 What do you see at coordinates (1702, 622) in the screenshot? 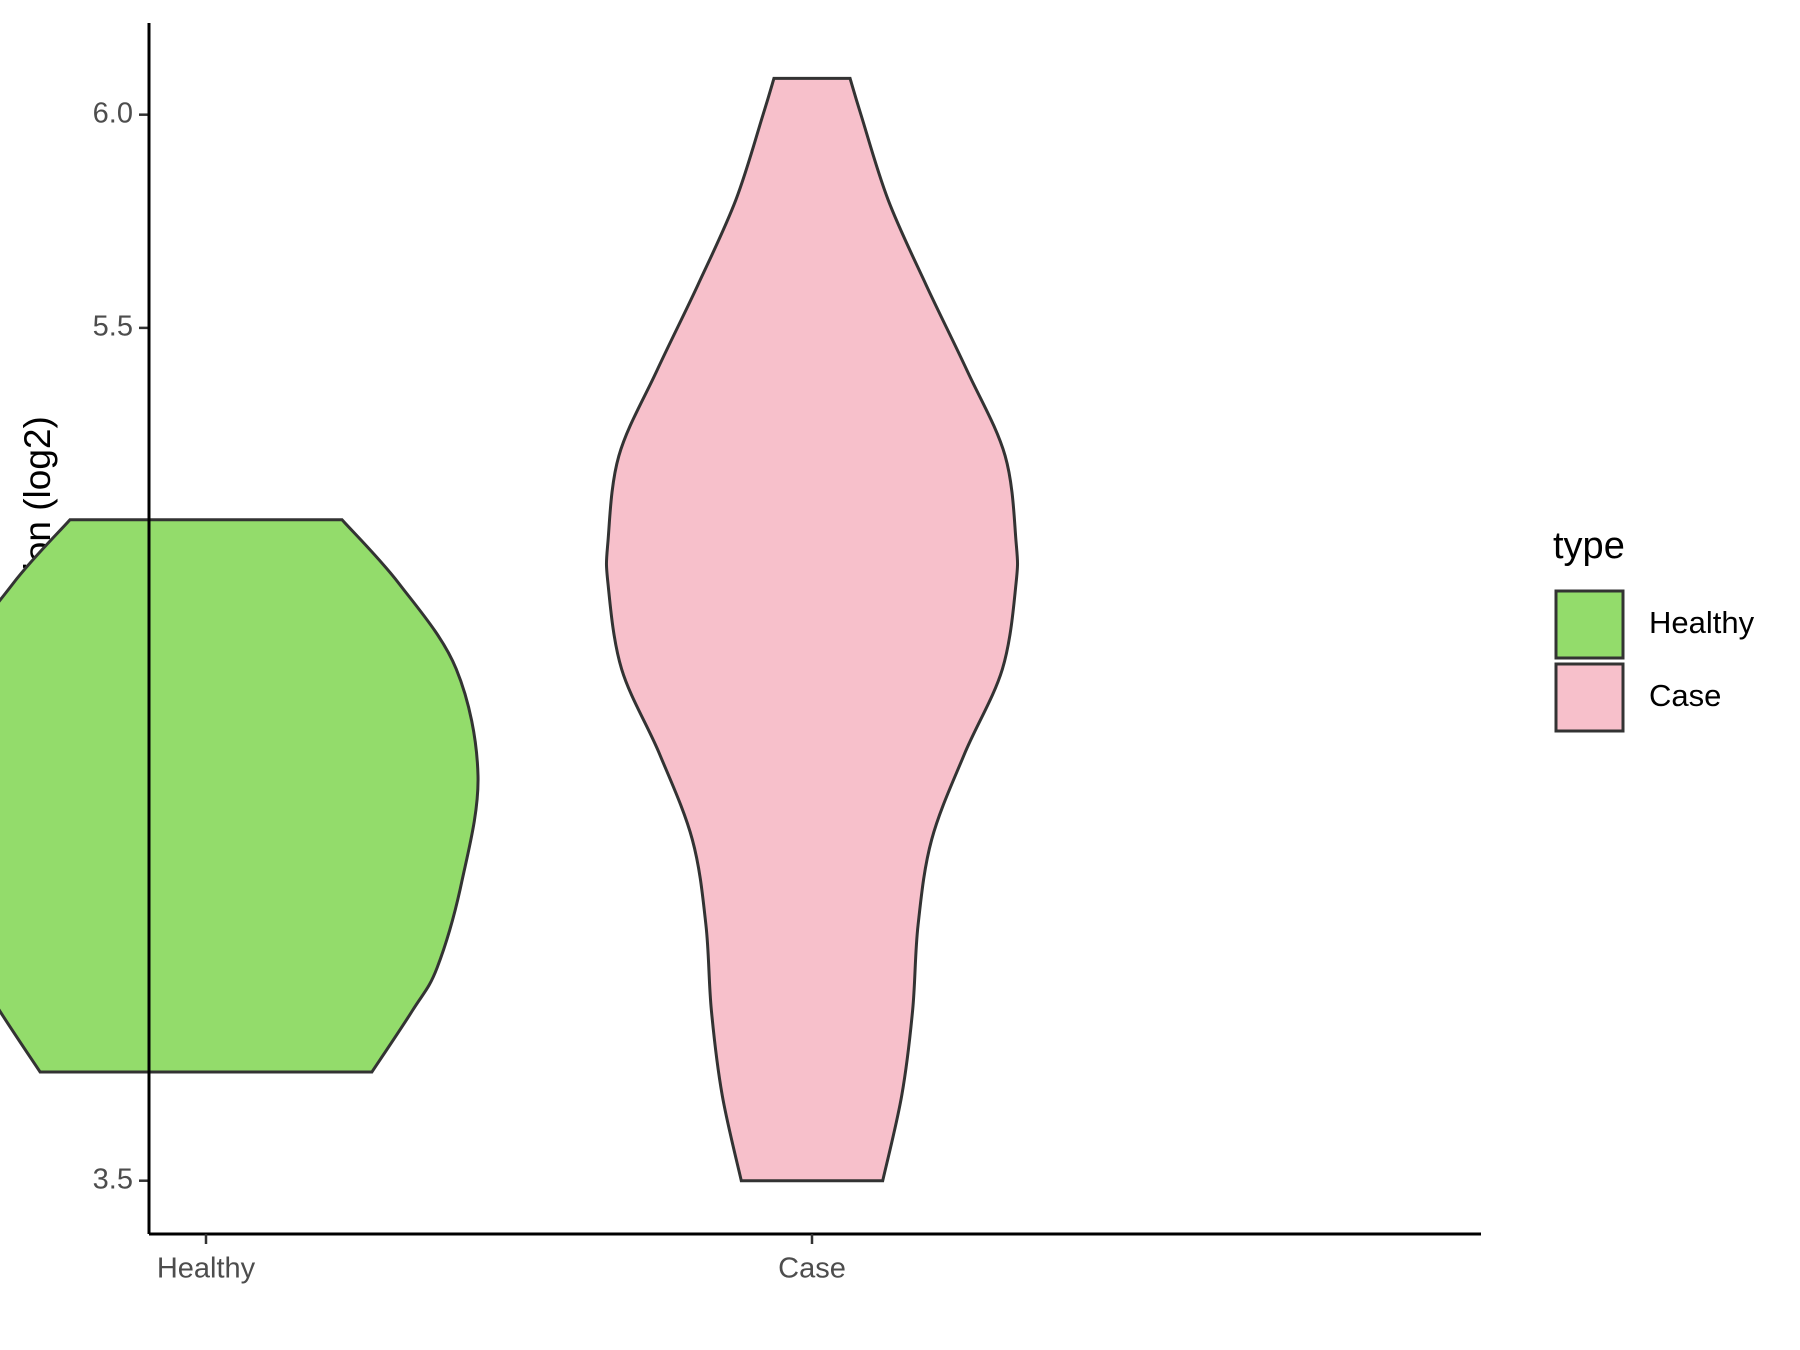
I see `legend-label: Healthy` at bounding box center [1702, 622].